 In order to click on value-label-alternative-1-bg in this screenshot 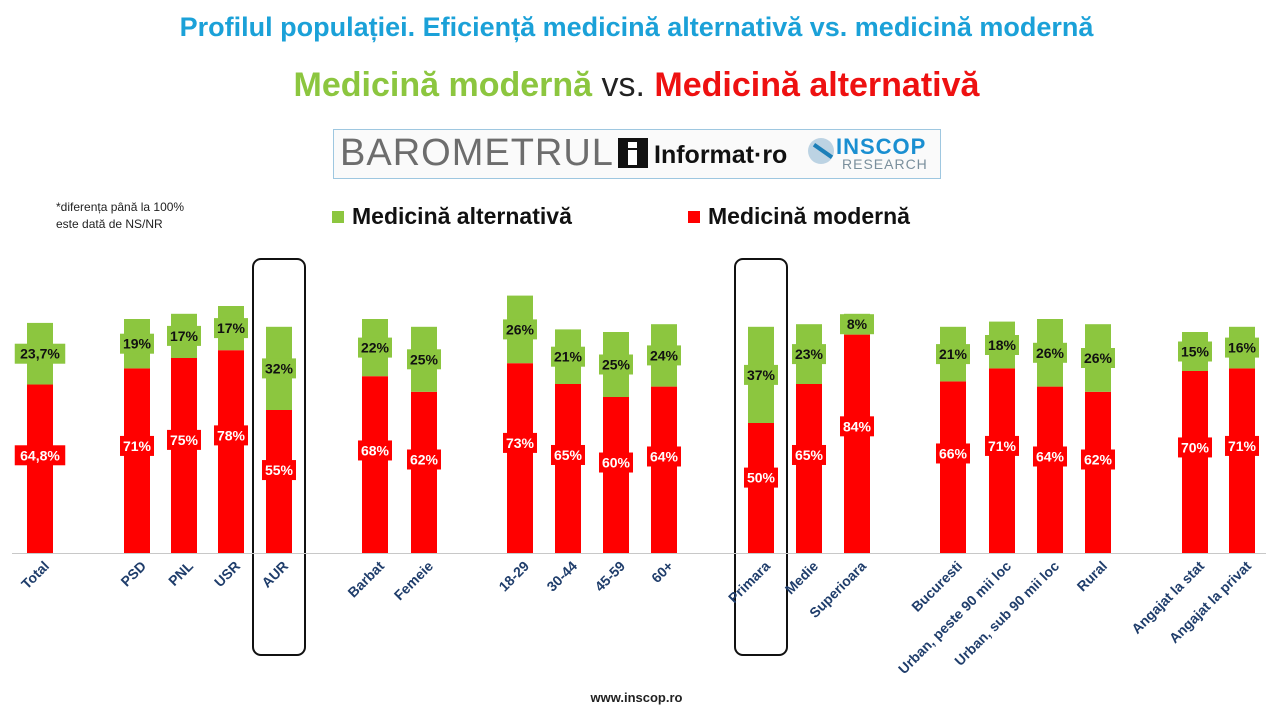, I will do `click(137, 343)`.